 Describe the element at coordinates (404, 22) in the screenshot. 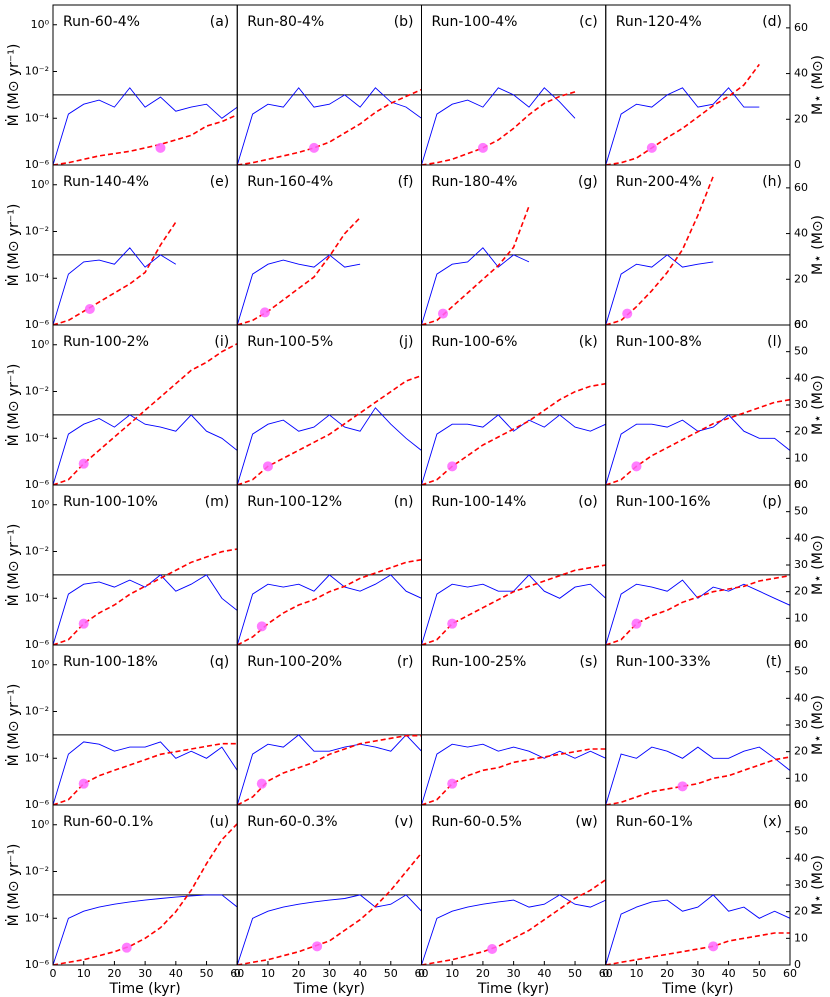

I see `panel-label: (b)` at that location.